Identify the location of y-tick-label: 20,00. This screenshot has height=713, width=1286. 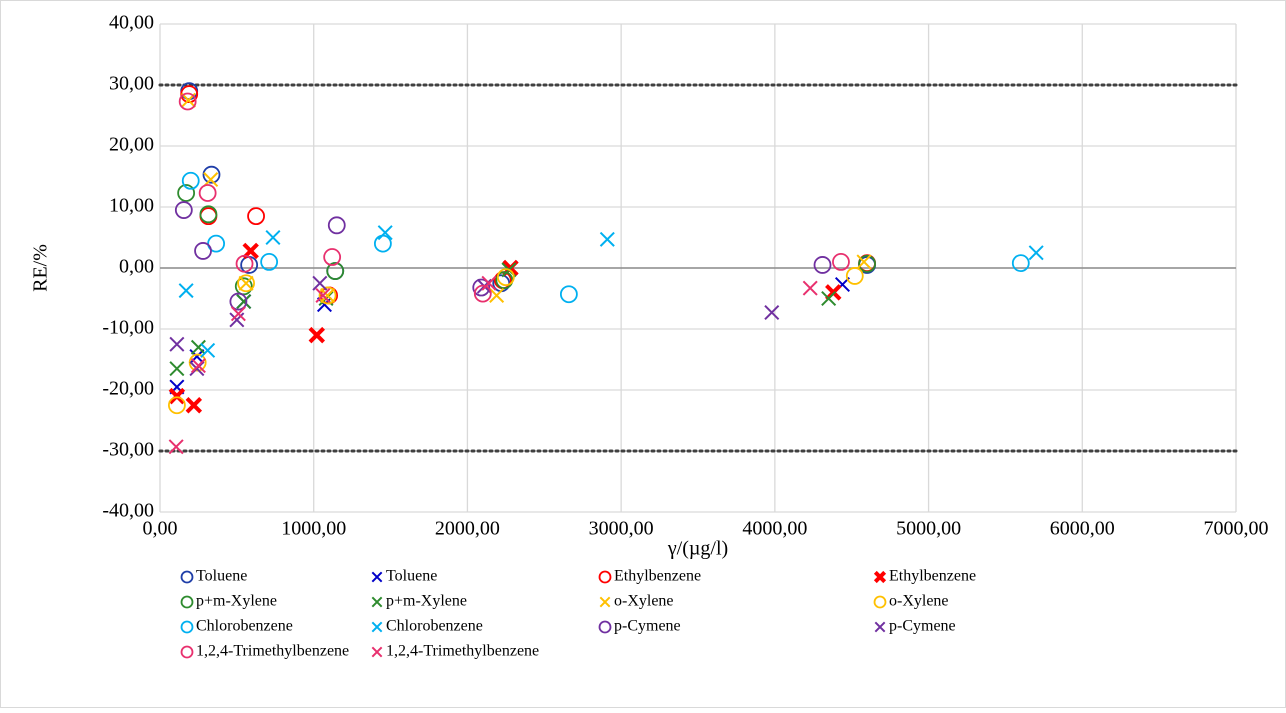
(131, 145).